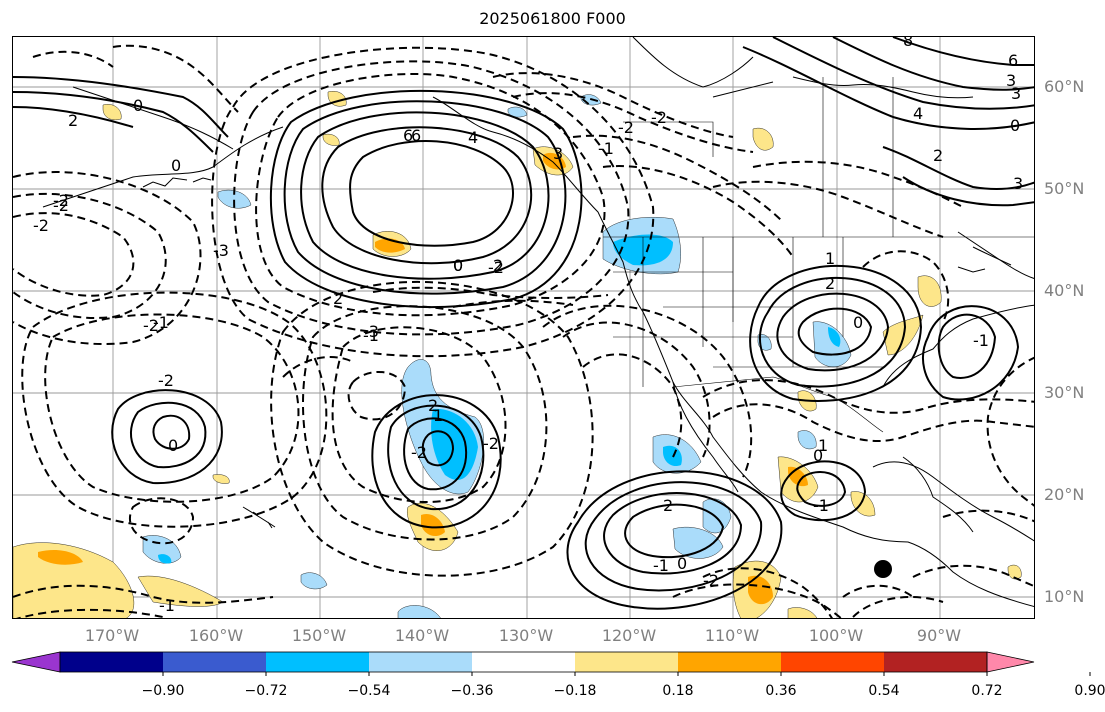 The width and height of the screenshot is (1105, 712). What do you see at coordinates (908, 43) in the screenshot?
I see `contour-value-label: 8` at bounding box center [908, 43].